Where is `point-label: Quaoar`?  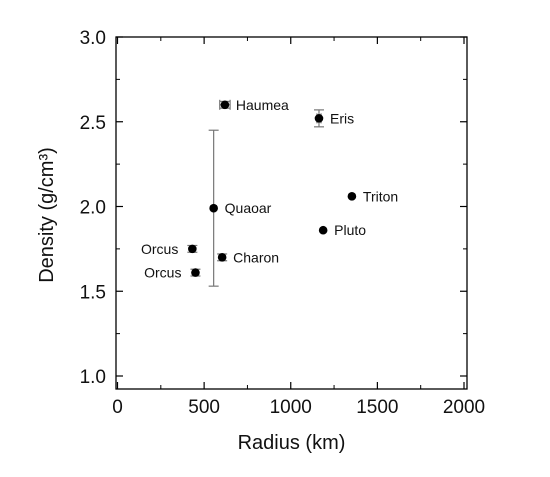
point-label: Quaoar is located at coordinates (248, 208).